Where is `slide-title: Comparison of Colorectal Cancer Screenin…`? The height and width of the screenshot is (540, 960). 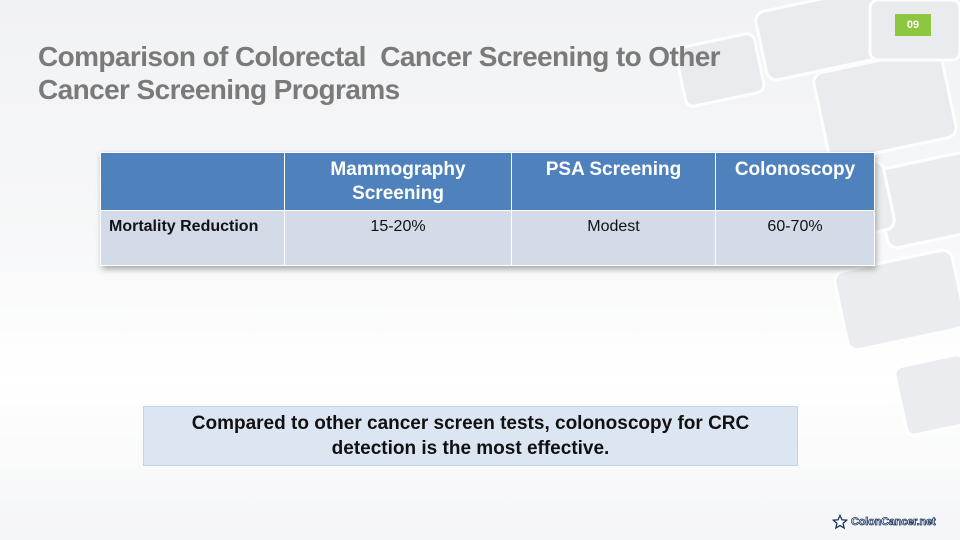 slide-title: Comparison of Colorectal Cancer Screenin… is located at coordinates (418, 73).